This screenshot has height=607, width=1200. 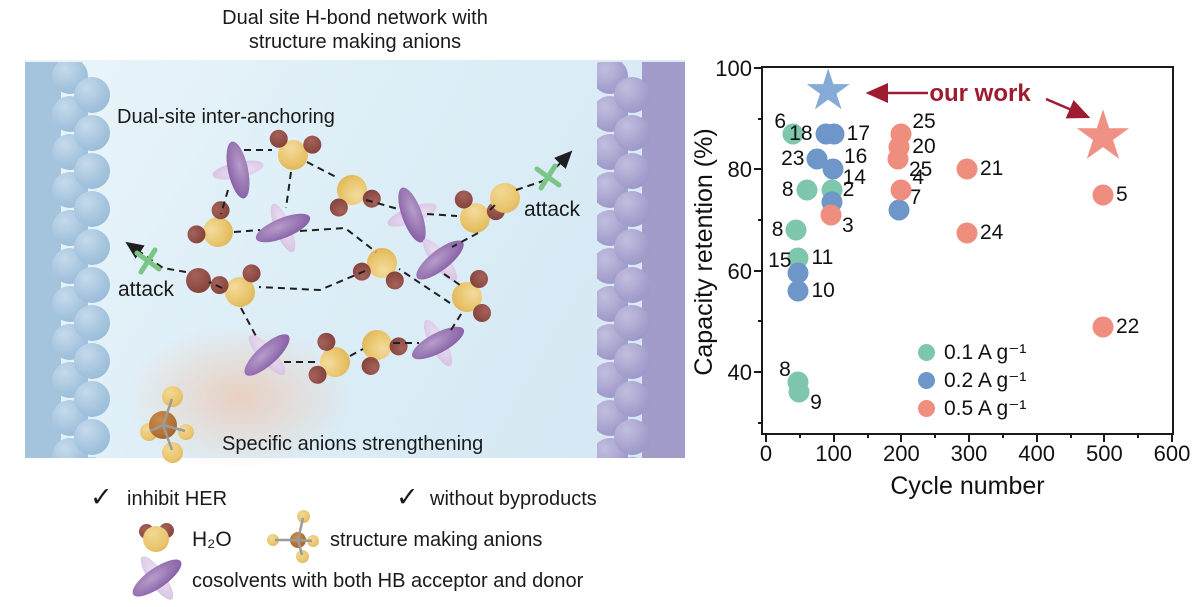 What do you see at coordinates (704, 252) in the screenshot?
I see `y-axis-label: Capacity retention (%)` at bounding box center [704, 252].